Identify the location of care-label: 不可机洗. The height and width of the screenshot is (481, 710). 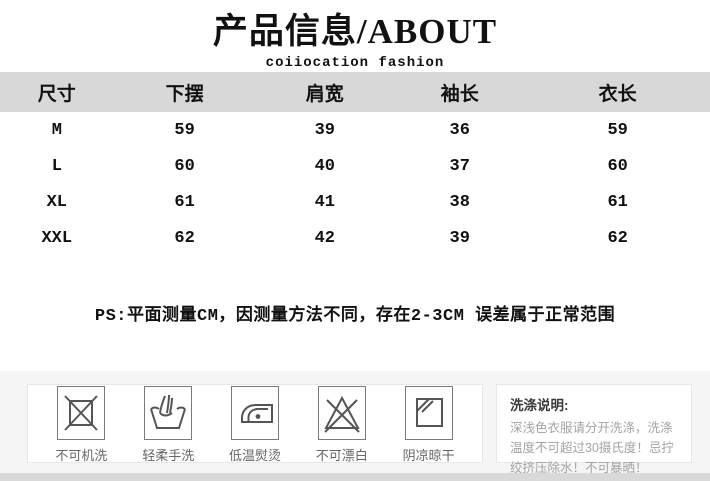
(81, 455).